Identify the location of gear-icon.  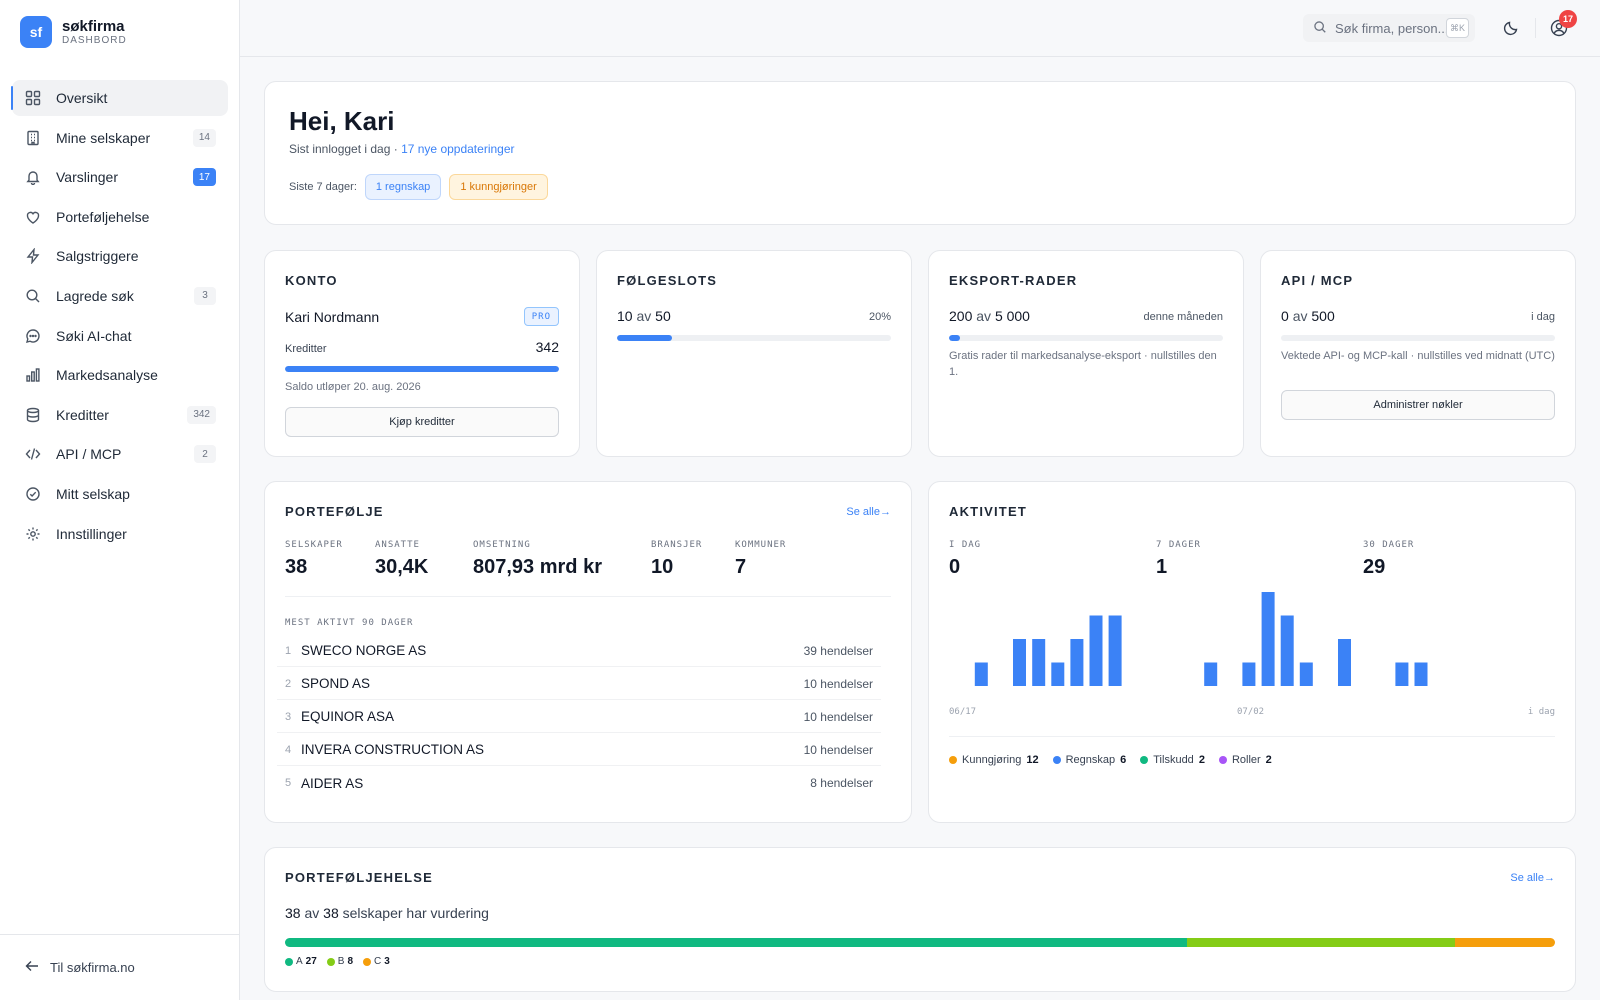
(33, 534).